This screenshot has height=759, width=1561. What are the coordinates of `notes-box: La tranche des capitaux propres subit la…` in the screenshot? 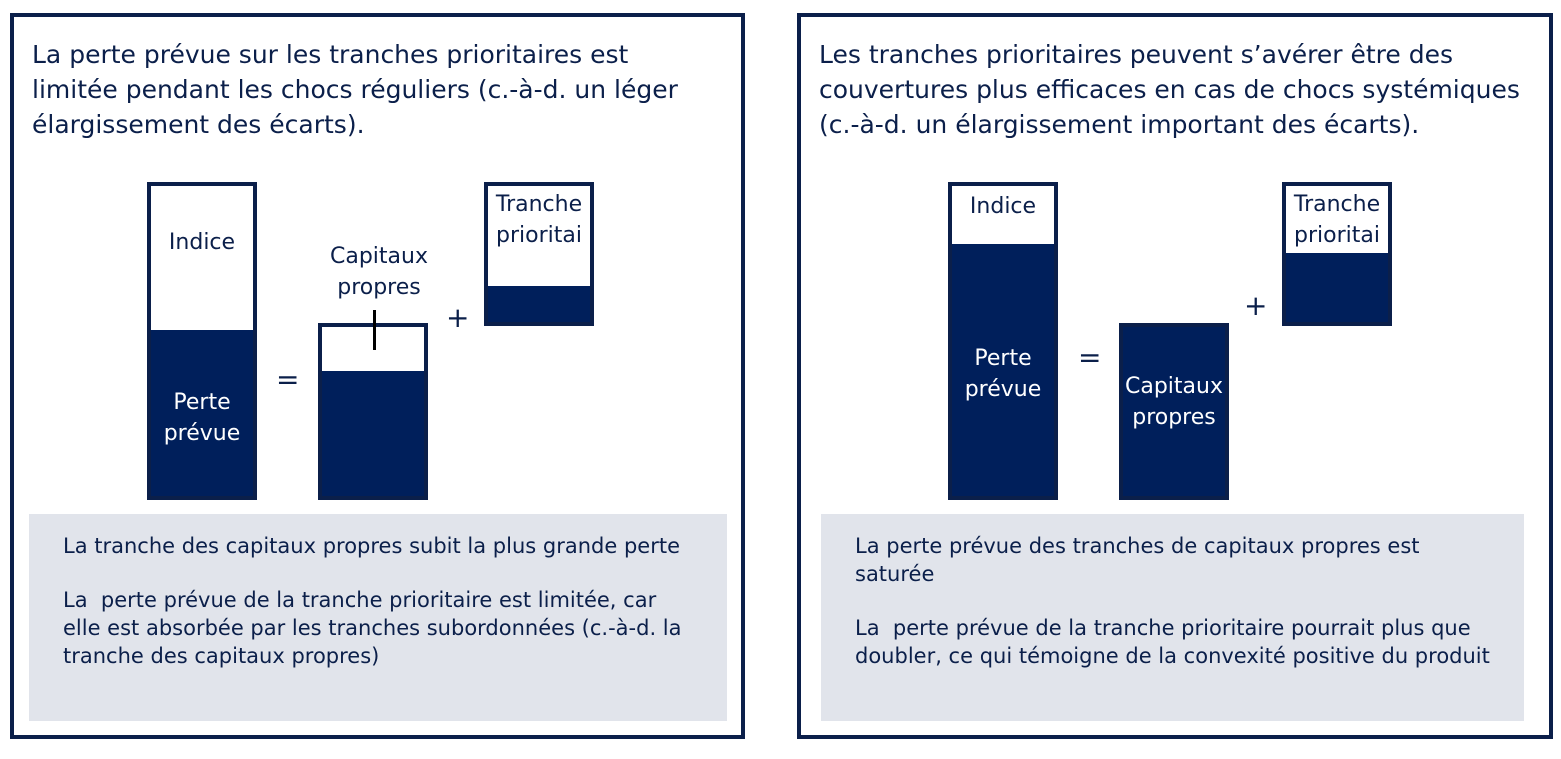 It's located at (378, 617).